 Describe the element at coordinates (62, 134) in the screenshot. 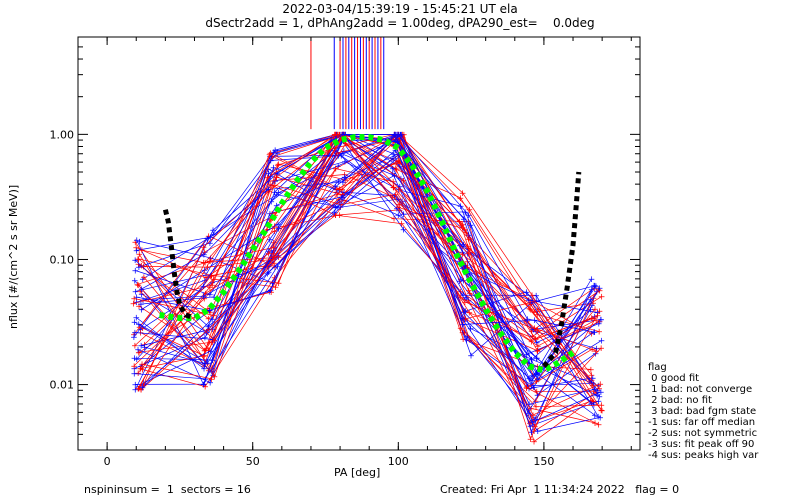

I see `y-tick-label: 1.00` at that location.